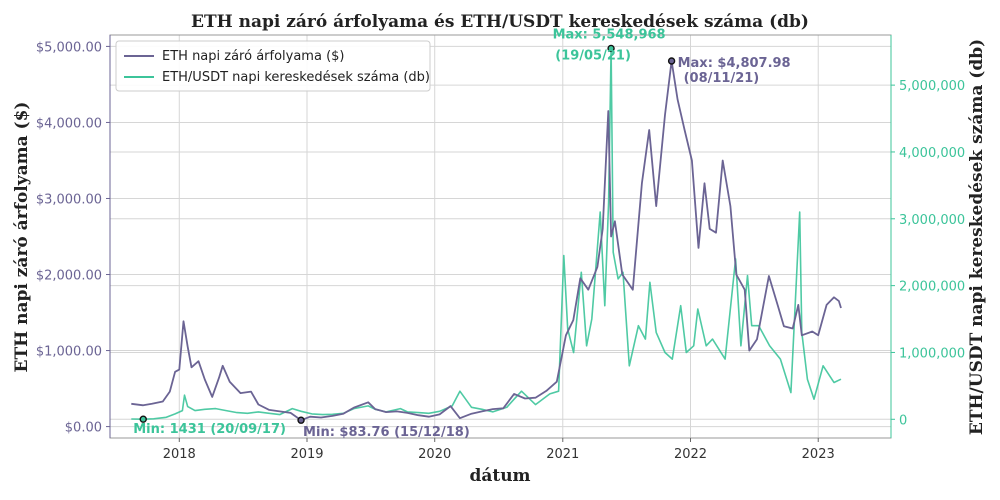  I want to click on tick-label-left: $2,000.00, so click(69, 276).